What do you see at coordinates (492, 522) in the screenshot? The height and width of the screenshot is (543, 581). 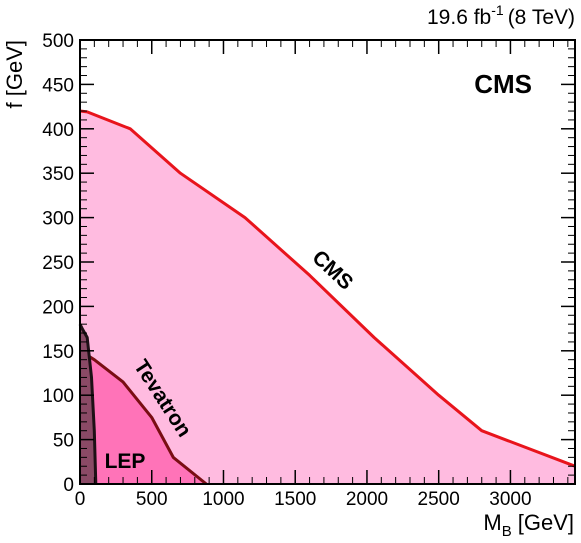 I see `x-axis-title-main: M` at bounding box center [492, 522].